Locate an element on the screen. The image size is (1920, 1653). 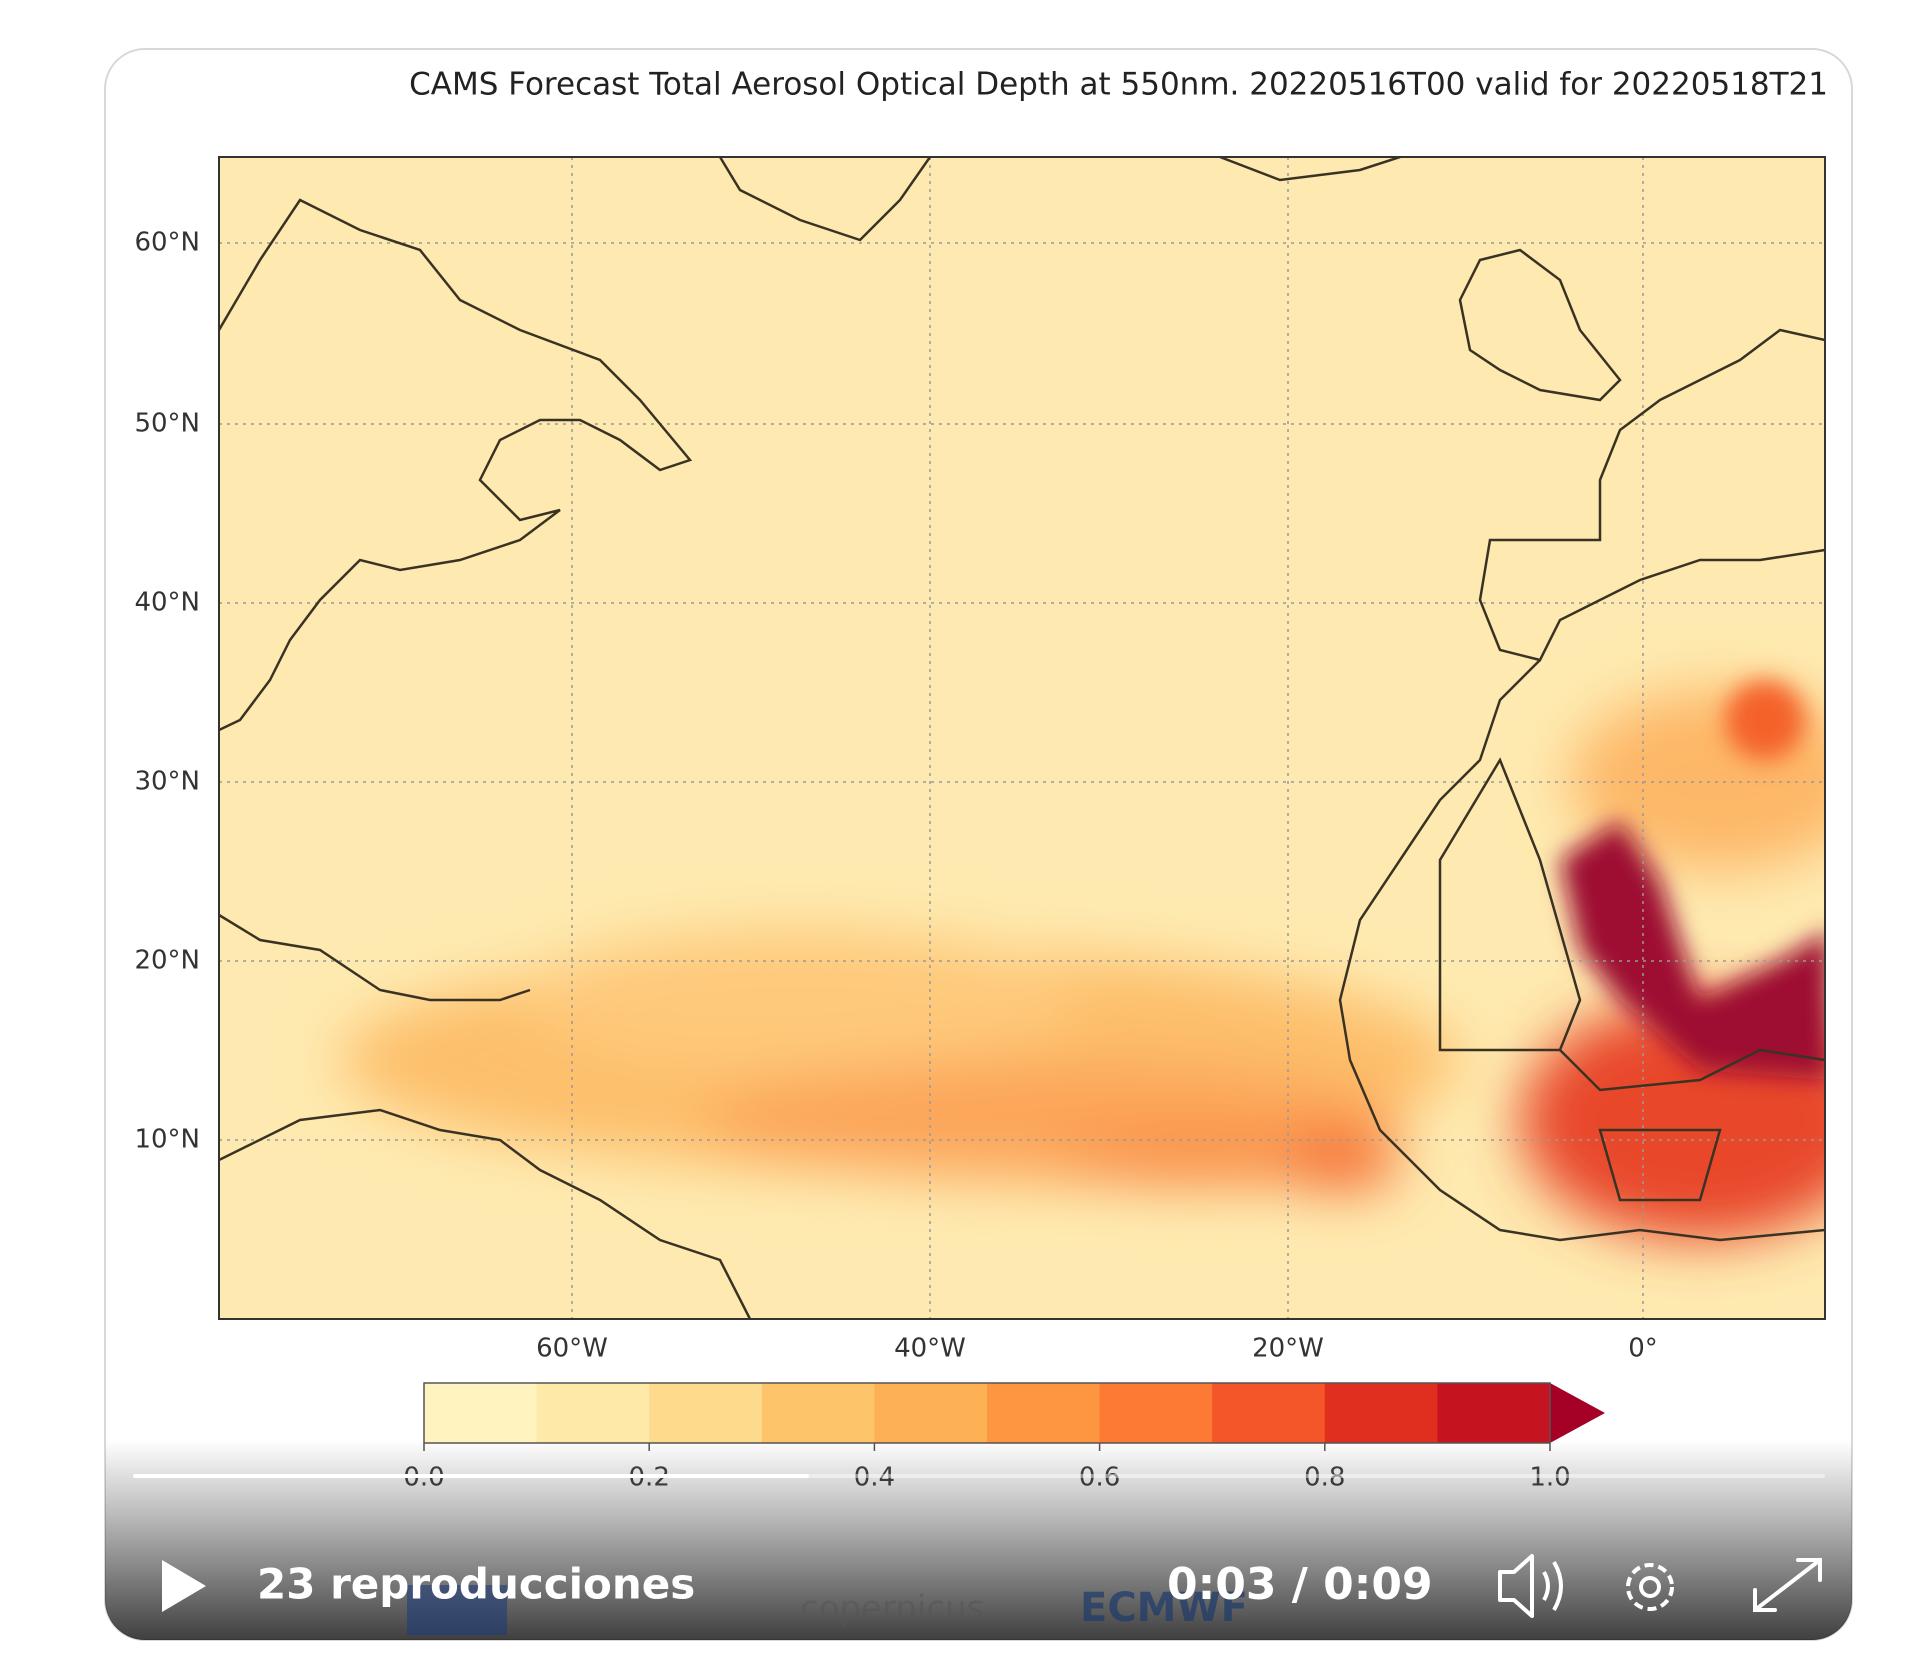
colorbar-extend is located at coordinates (1577, 1413).